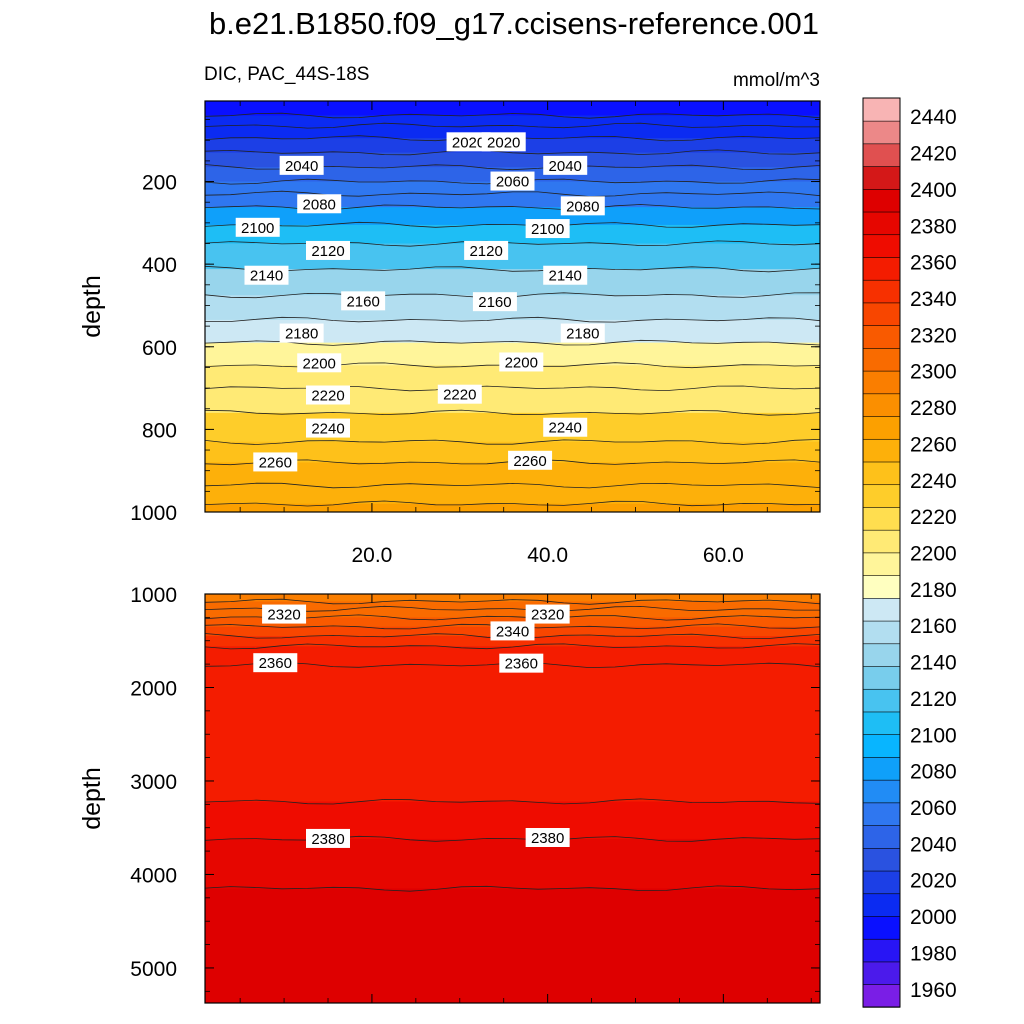 The image size is (1024, 1024). I want to click on colorbar-tick-label: 2280, so click(933, 408).